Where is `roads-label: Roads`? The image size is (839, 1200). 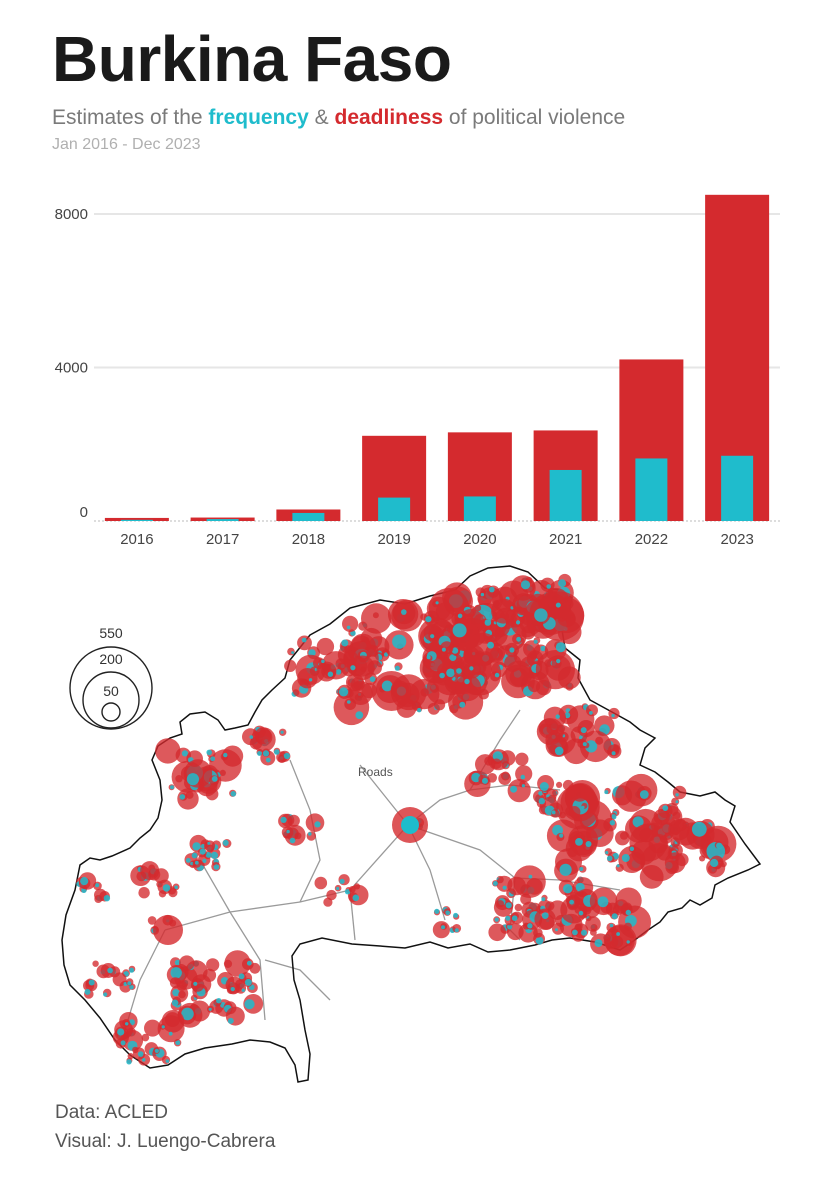 roads-label: Roads is located at coordinates (375, 772).